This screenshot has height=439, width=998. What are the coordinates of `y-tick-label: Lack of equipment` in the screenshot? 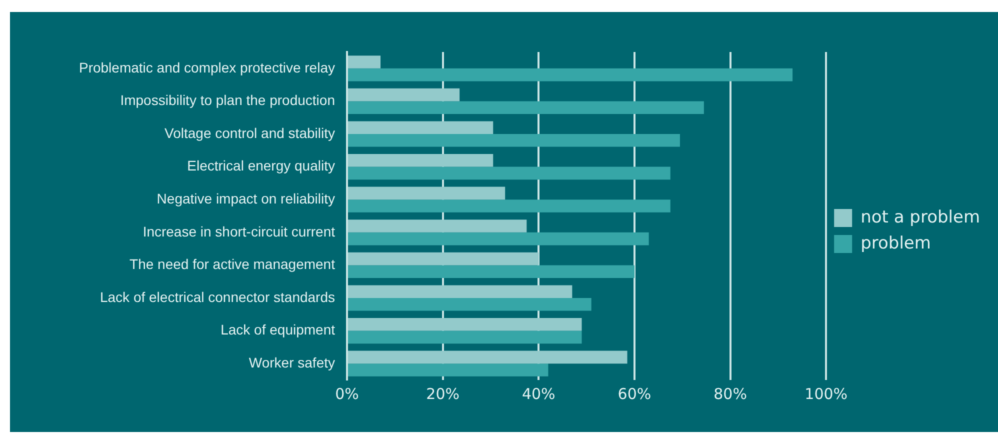 It's located at (278, 330).